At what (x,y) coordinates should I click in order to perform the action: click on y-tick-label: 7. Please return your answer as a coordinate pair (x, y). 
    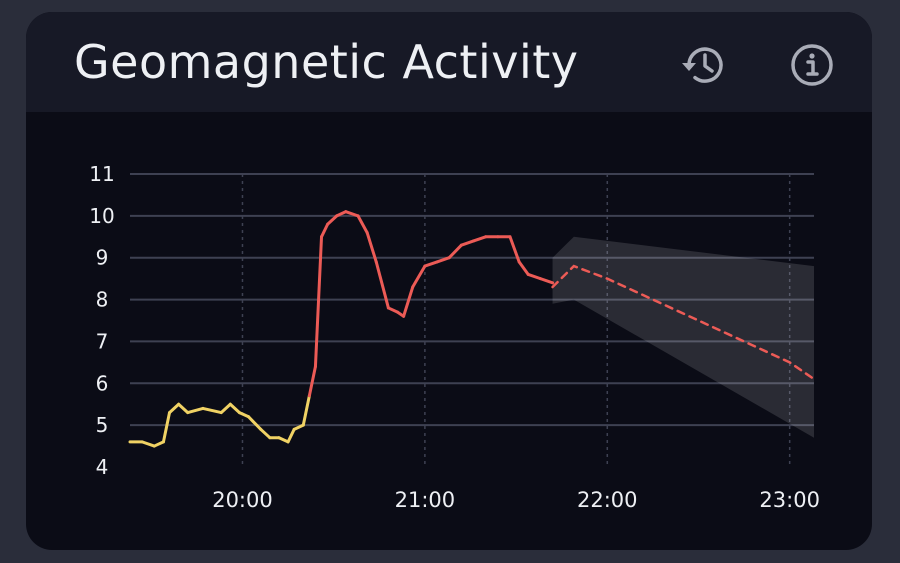
    Looking at the image, I should click on (102, 341).